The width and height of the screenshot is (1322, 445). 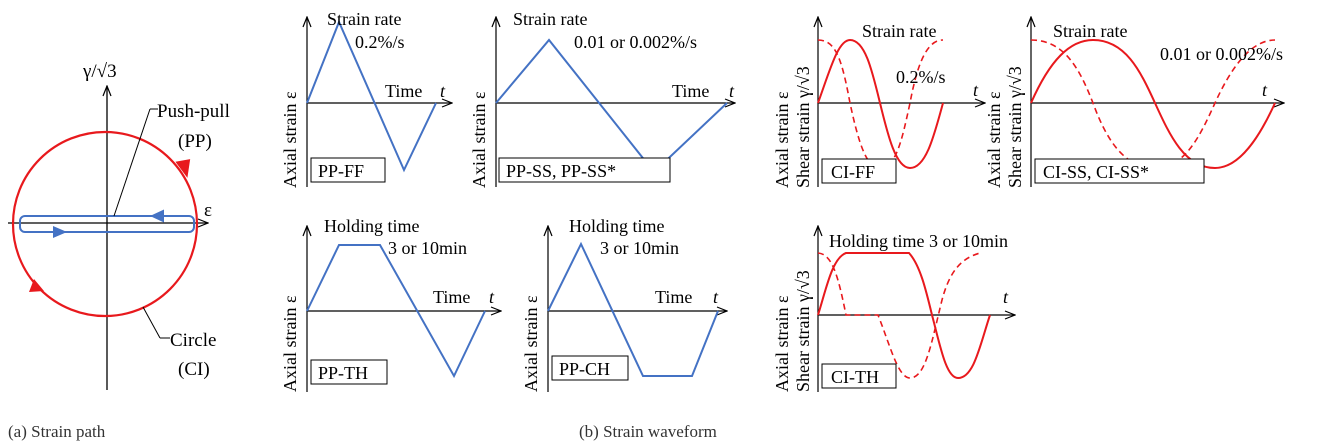 What do you see at coordinates (994, 139) in the screenshot?
I see `ci-ss-y-label-axial: Axial strain ε` at bounding box center [994, 139].